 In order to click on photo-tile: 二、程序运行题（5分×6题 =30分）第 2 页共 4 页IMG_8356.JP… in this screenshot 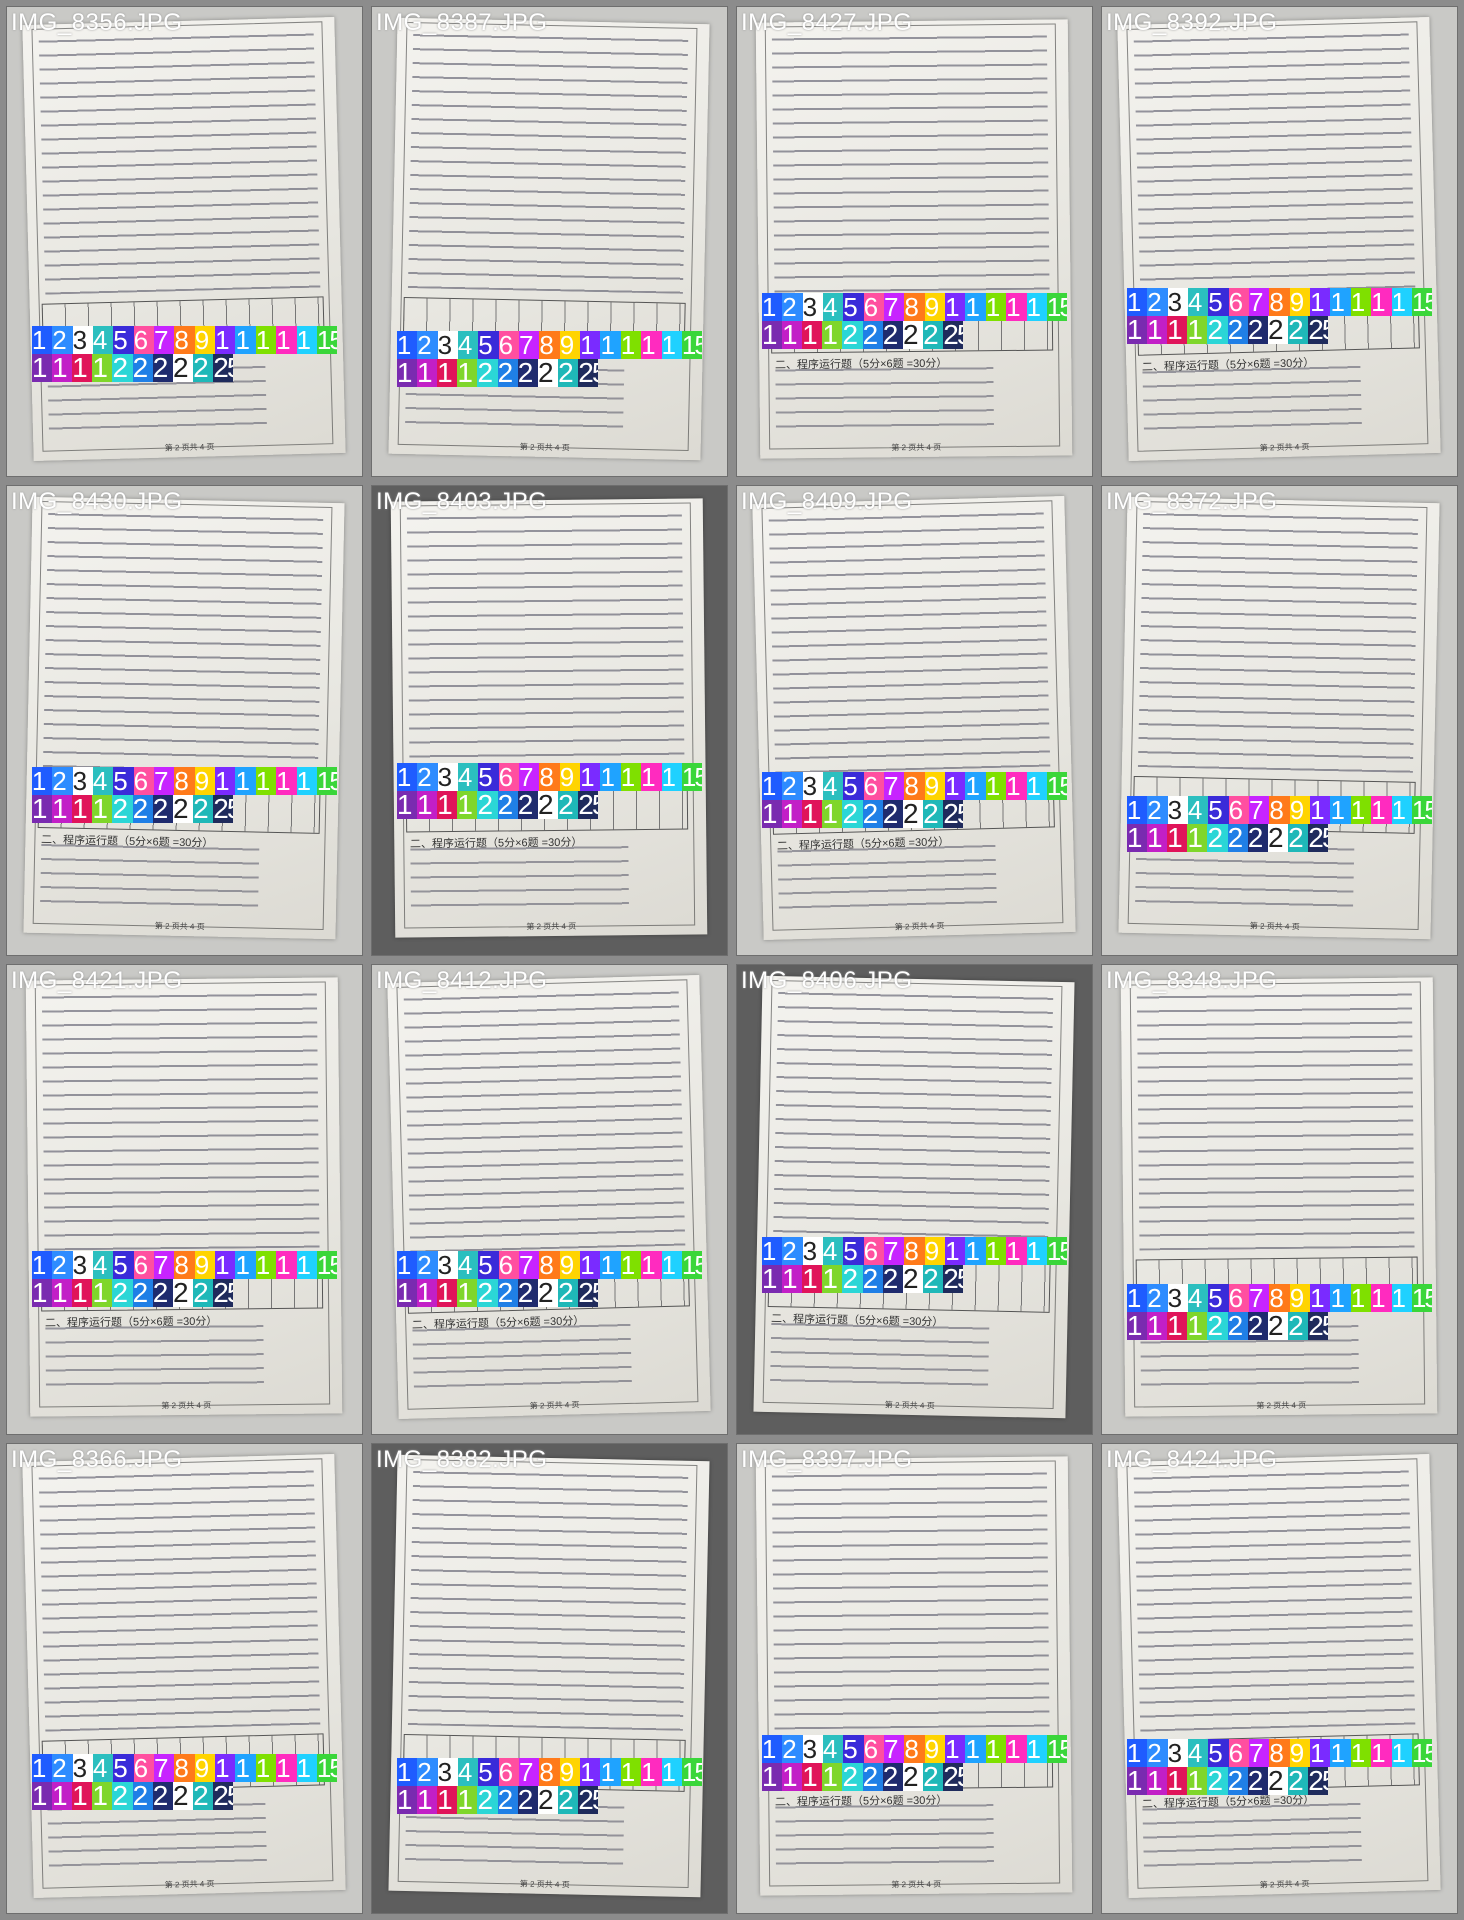, I will do `click(184, 241)`.